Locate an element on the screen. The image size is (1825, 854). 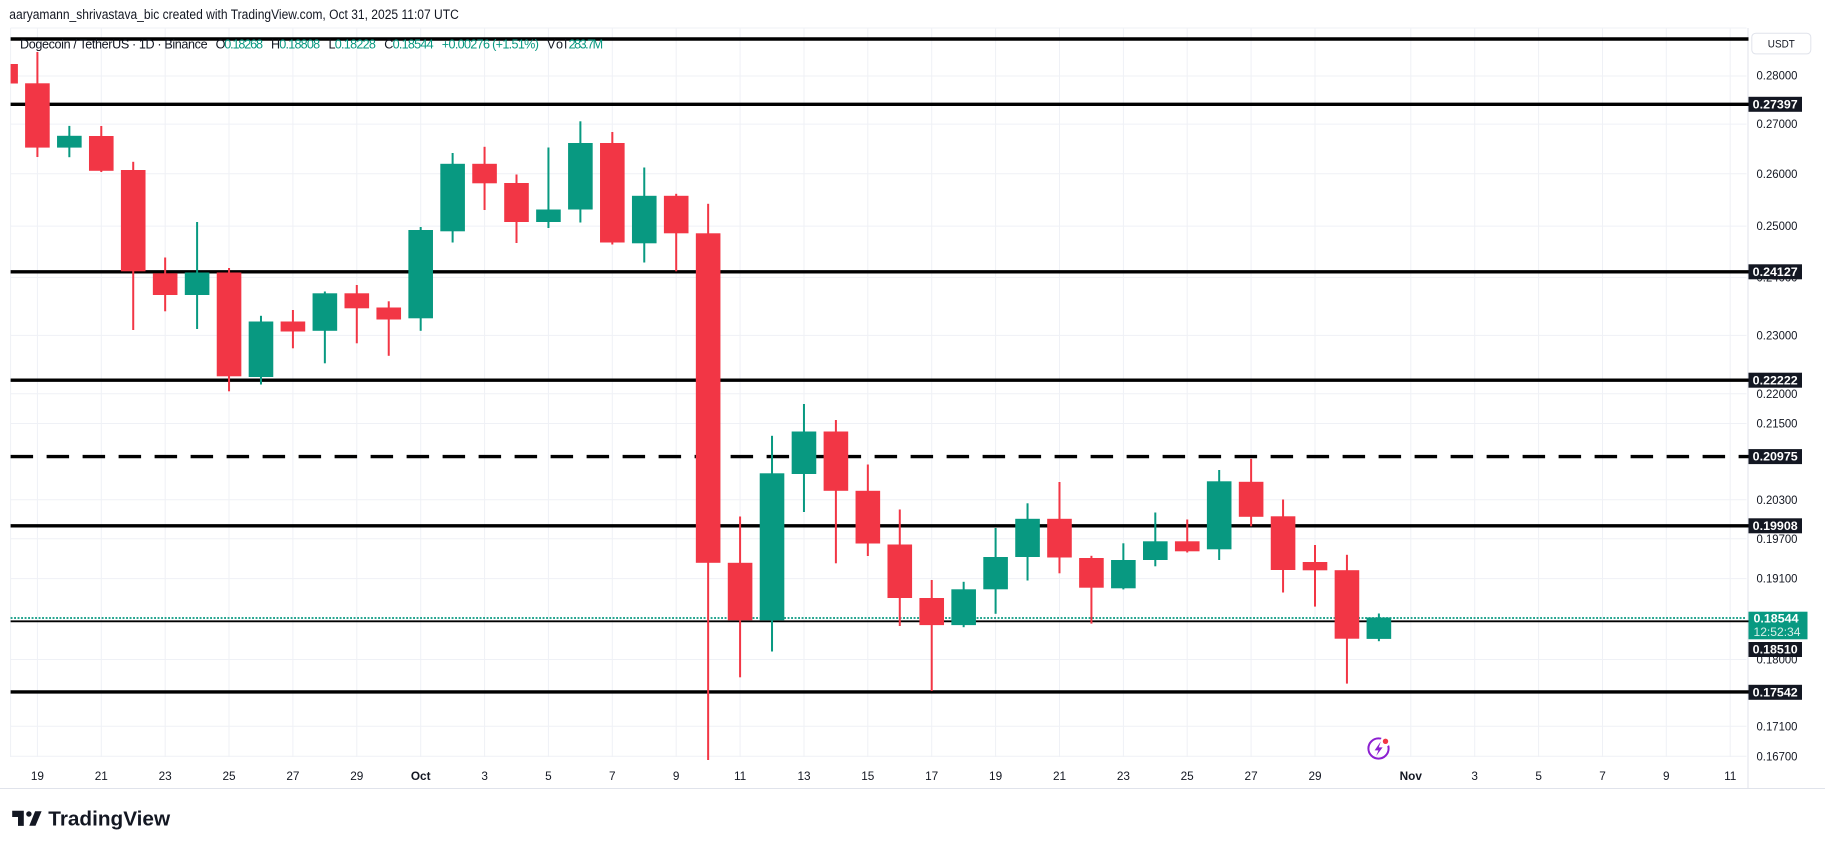
svg-text: 0.18510 is located at coordinates (1775, 650).